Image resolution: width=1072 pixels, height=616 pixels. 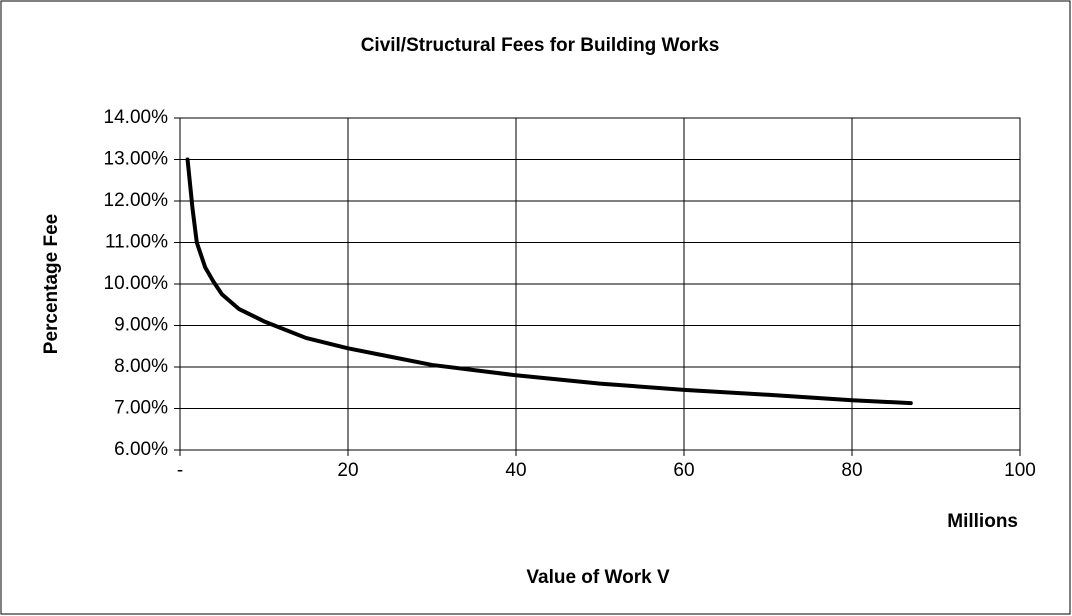 I want to click on x-axis-label: Value of Work V, so click(x=598, y=577).